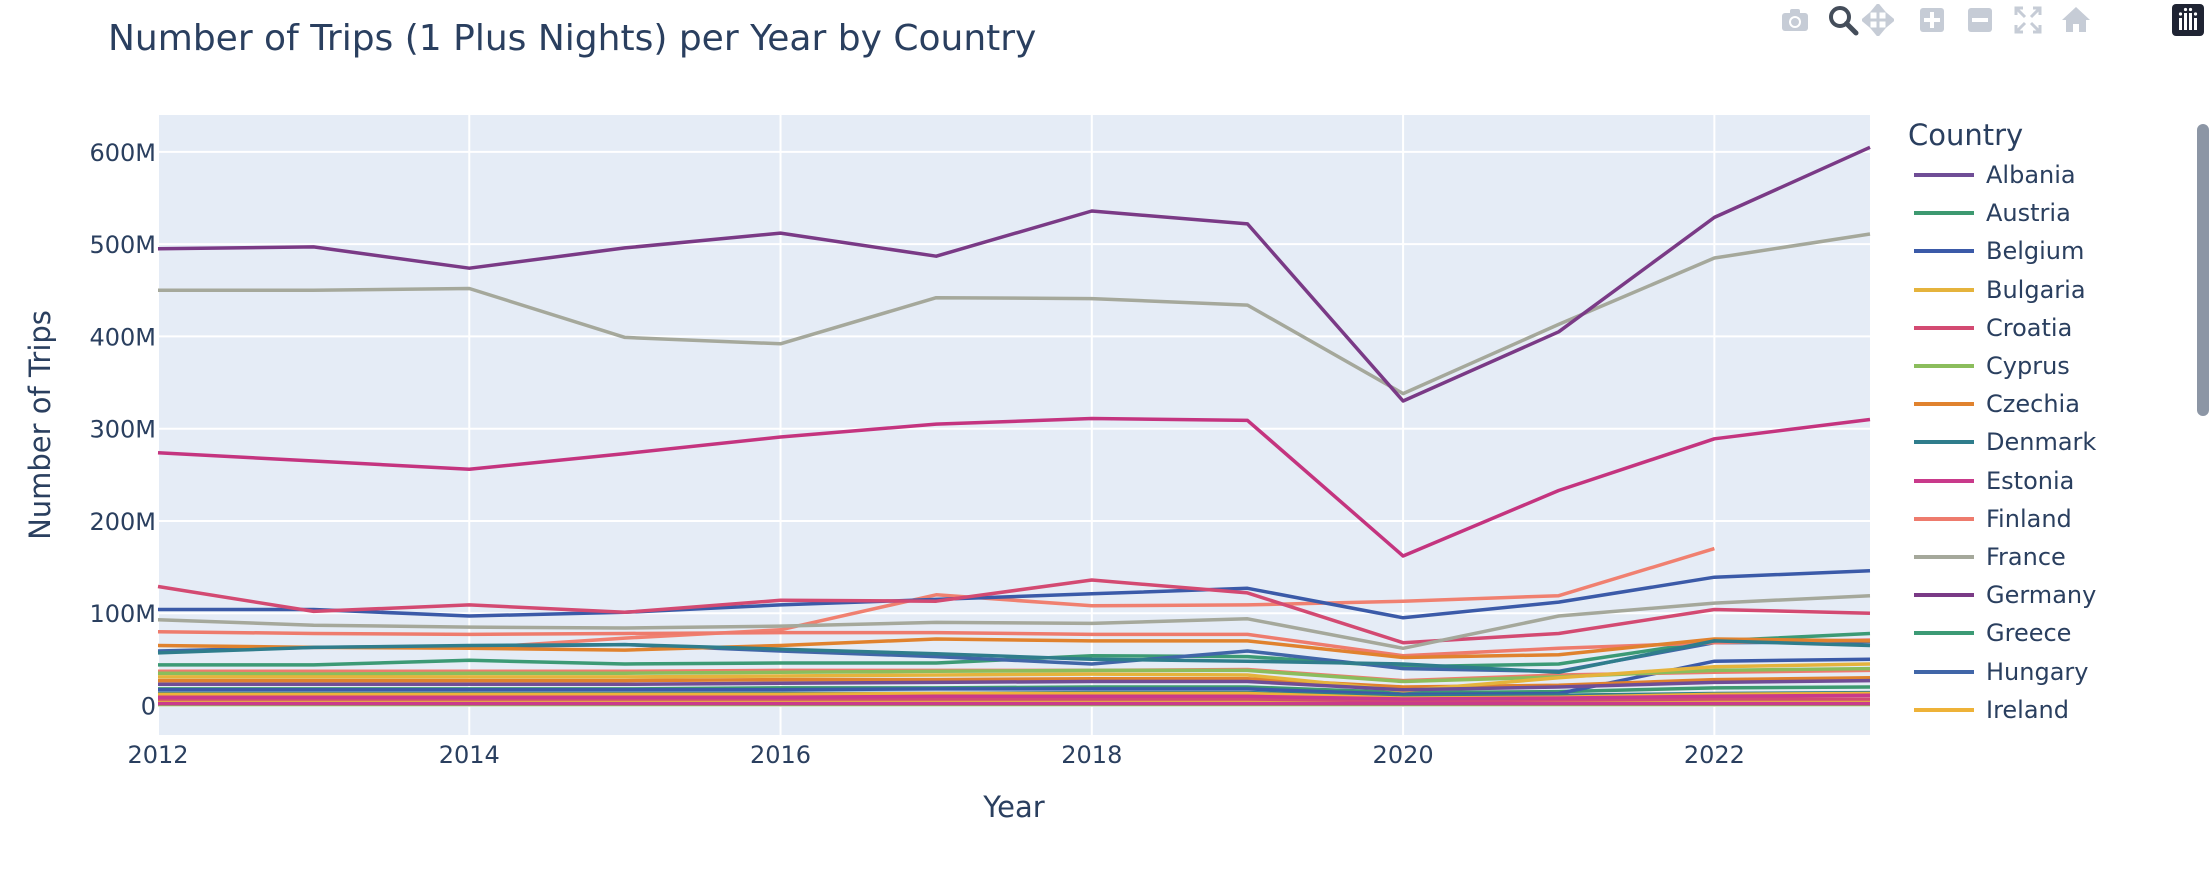  I want to click on legend-label: Bulgaria, so click(2036, 289).